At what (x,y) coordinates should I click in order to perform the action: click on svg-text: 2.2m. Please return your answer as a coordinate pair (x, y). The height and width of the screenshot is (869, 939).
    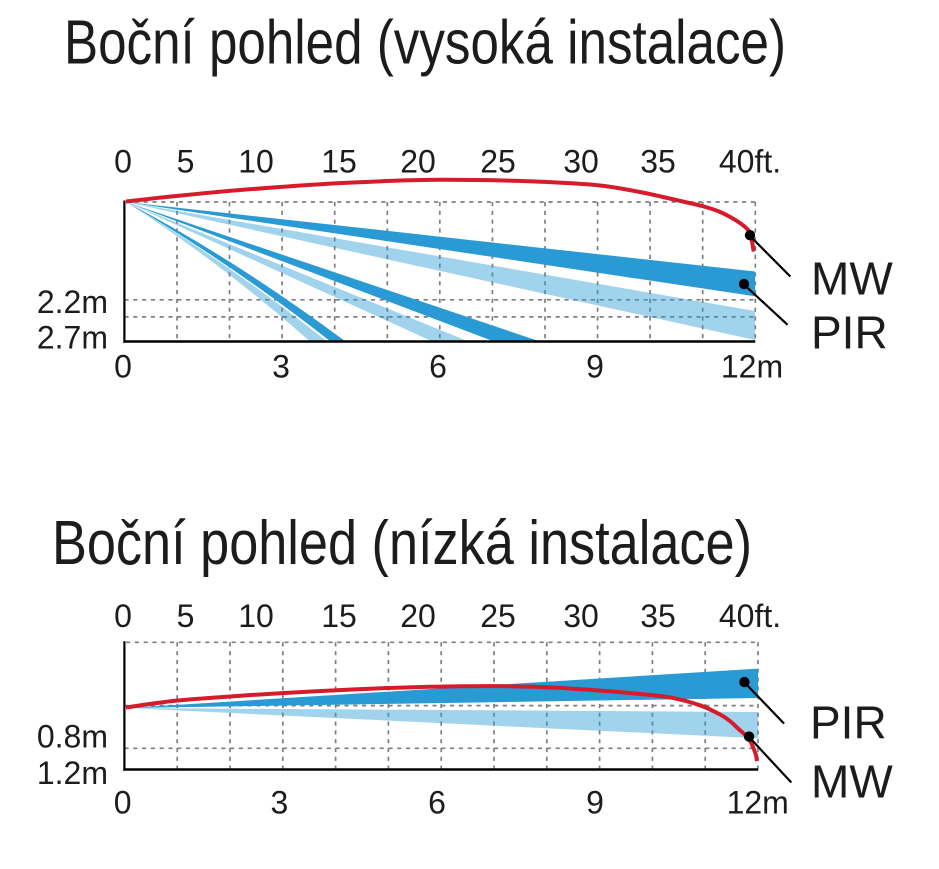
    Looking at the image, I should click on (72, 302).